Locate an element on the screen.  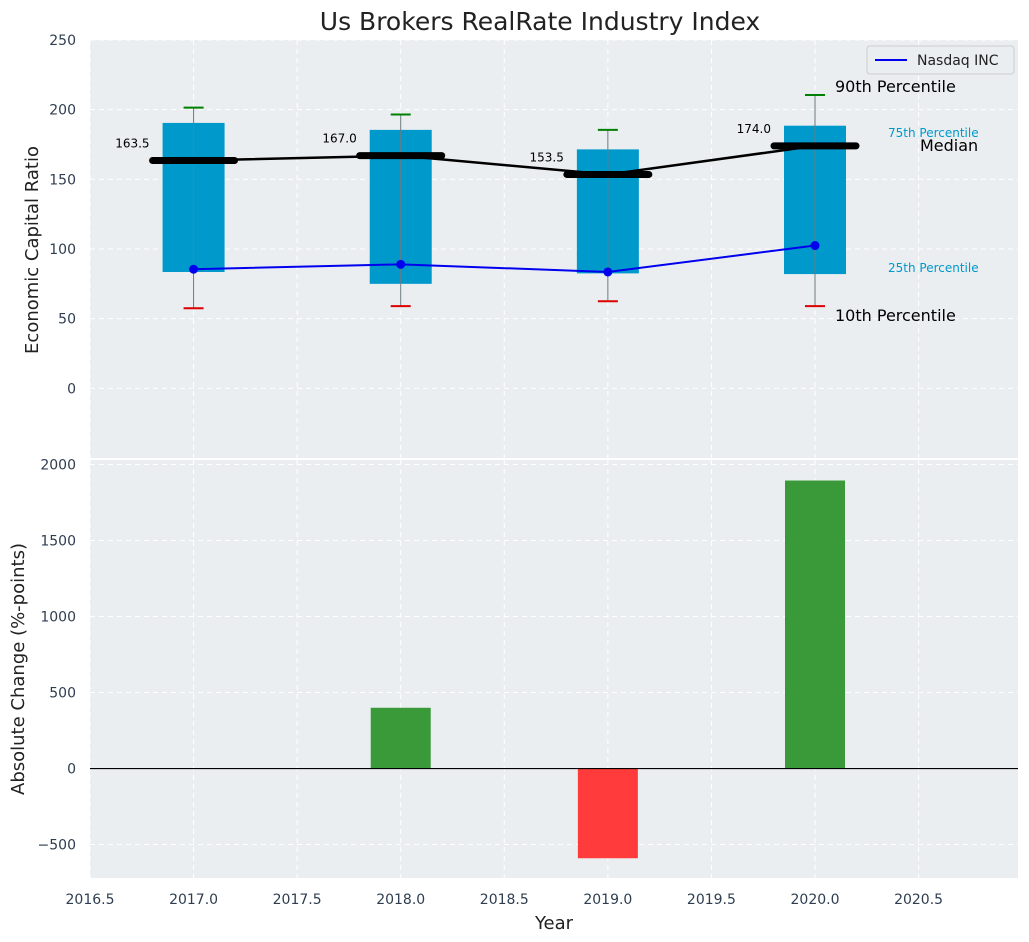
bottom-y-ticks: −500 0 500 1000 1500 2000 is located at coordinates (57, 656).